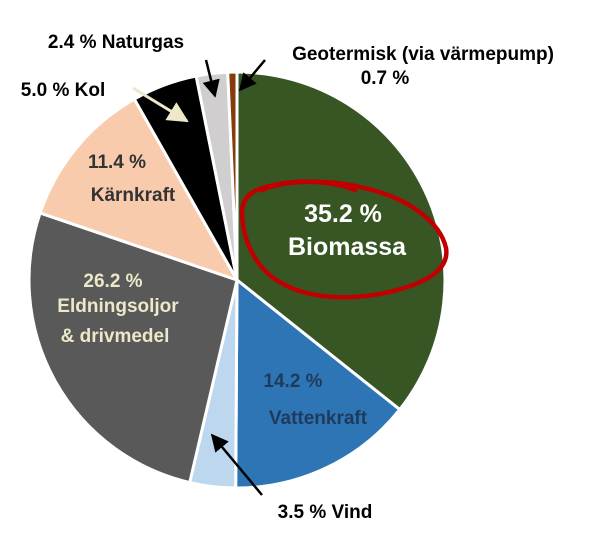 The width and height of the screenshot is (596, 543). I want to click on oljor-name-line2: & drivmedel, so click(115, 336).